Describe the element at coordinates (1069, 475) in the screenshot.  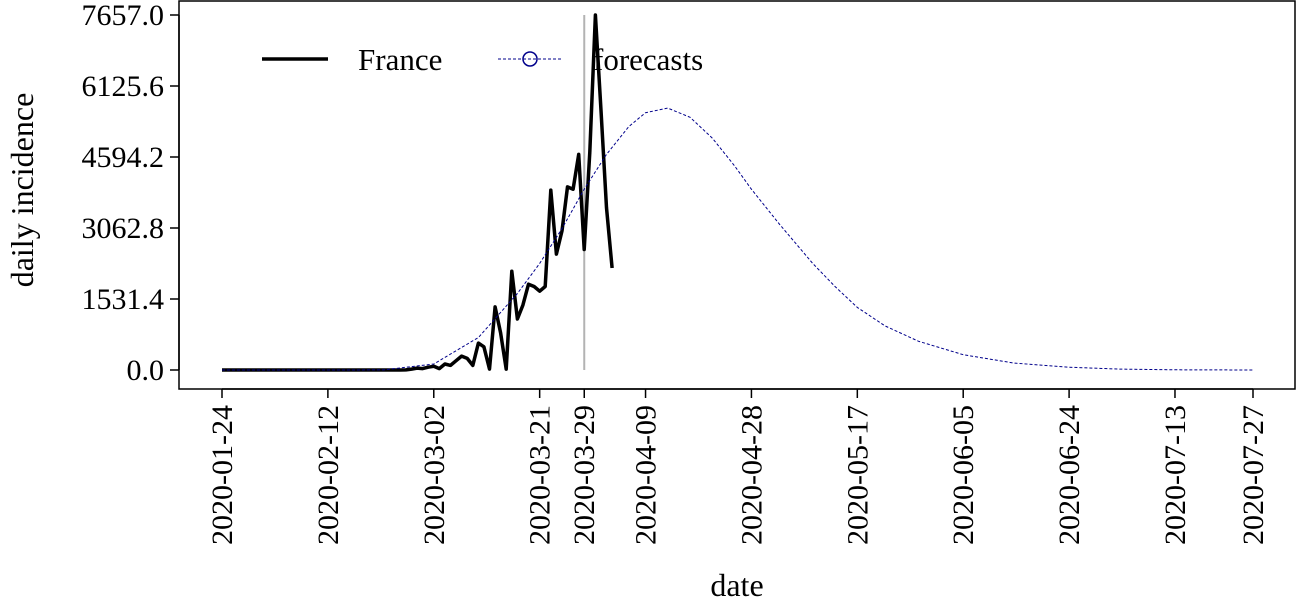
I see `x-tick-label: 2020-06-24` at that location.